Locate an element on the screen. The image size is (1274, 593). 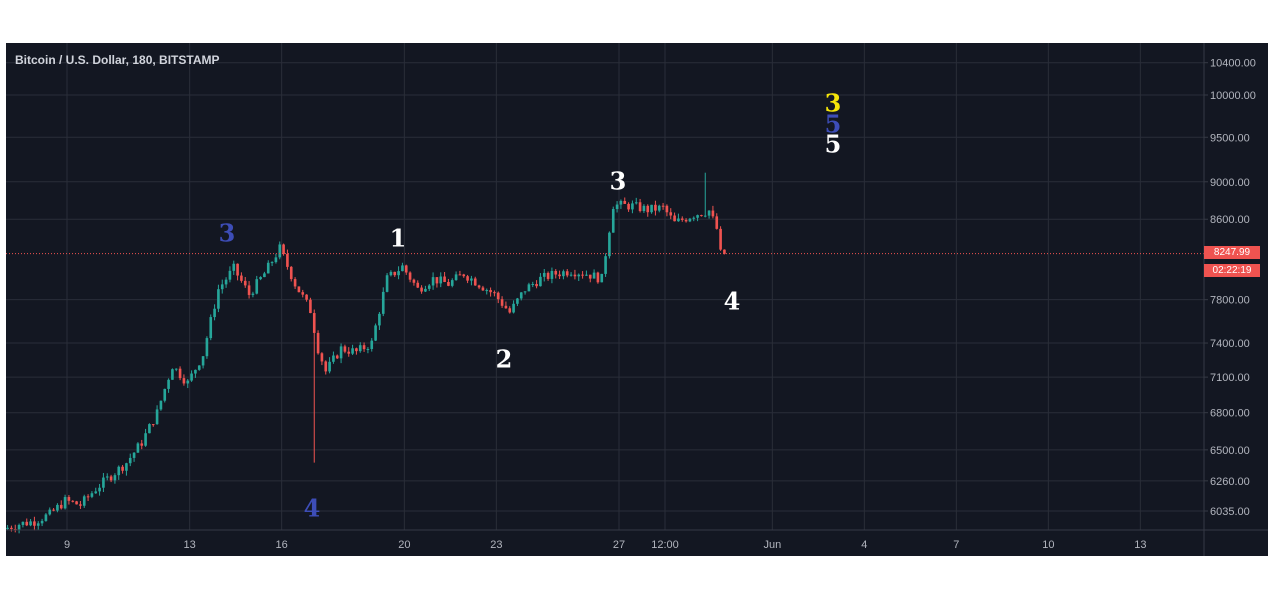
y-tick-label: 9000.00 is located at coordinates (1230, 183).